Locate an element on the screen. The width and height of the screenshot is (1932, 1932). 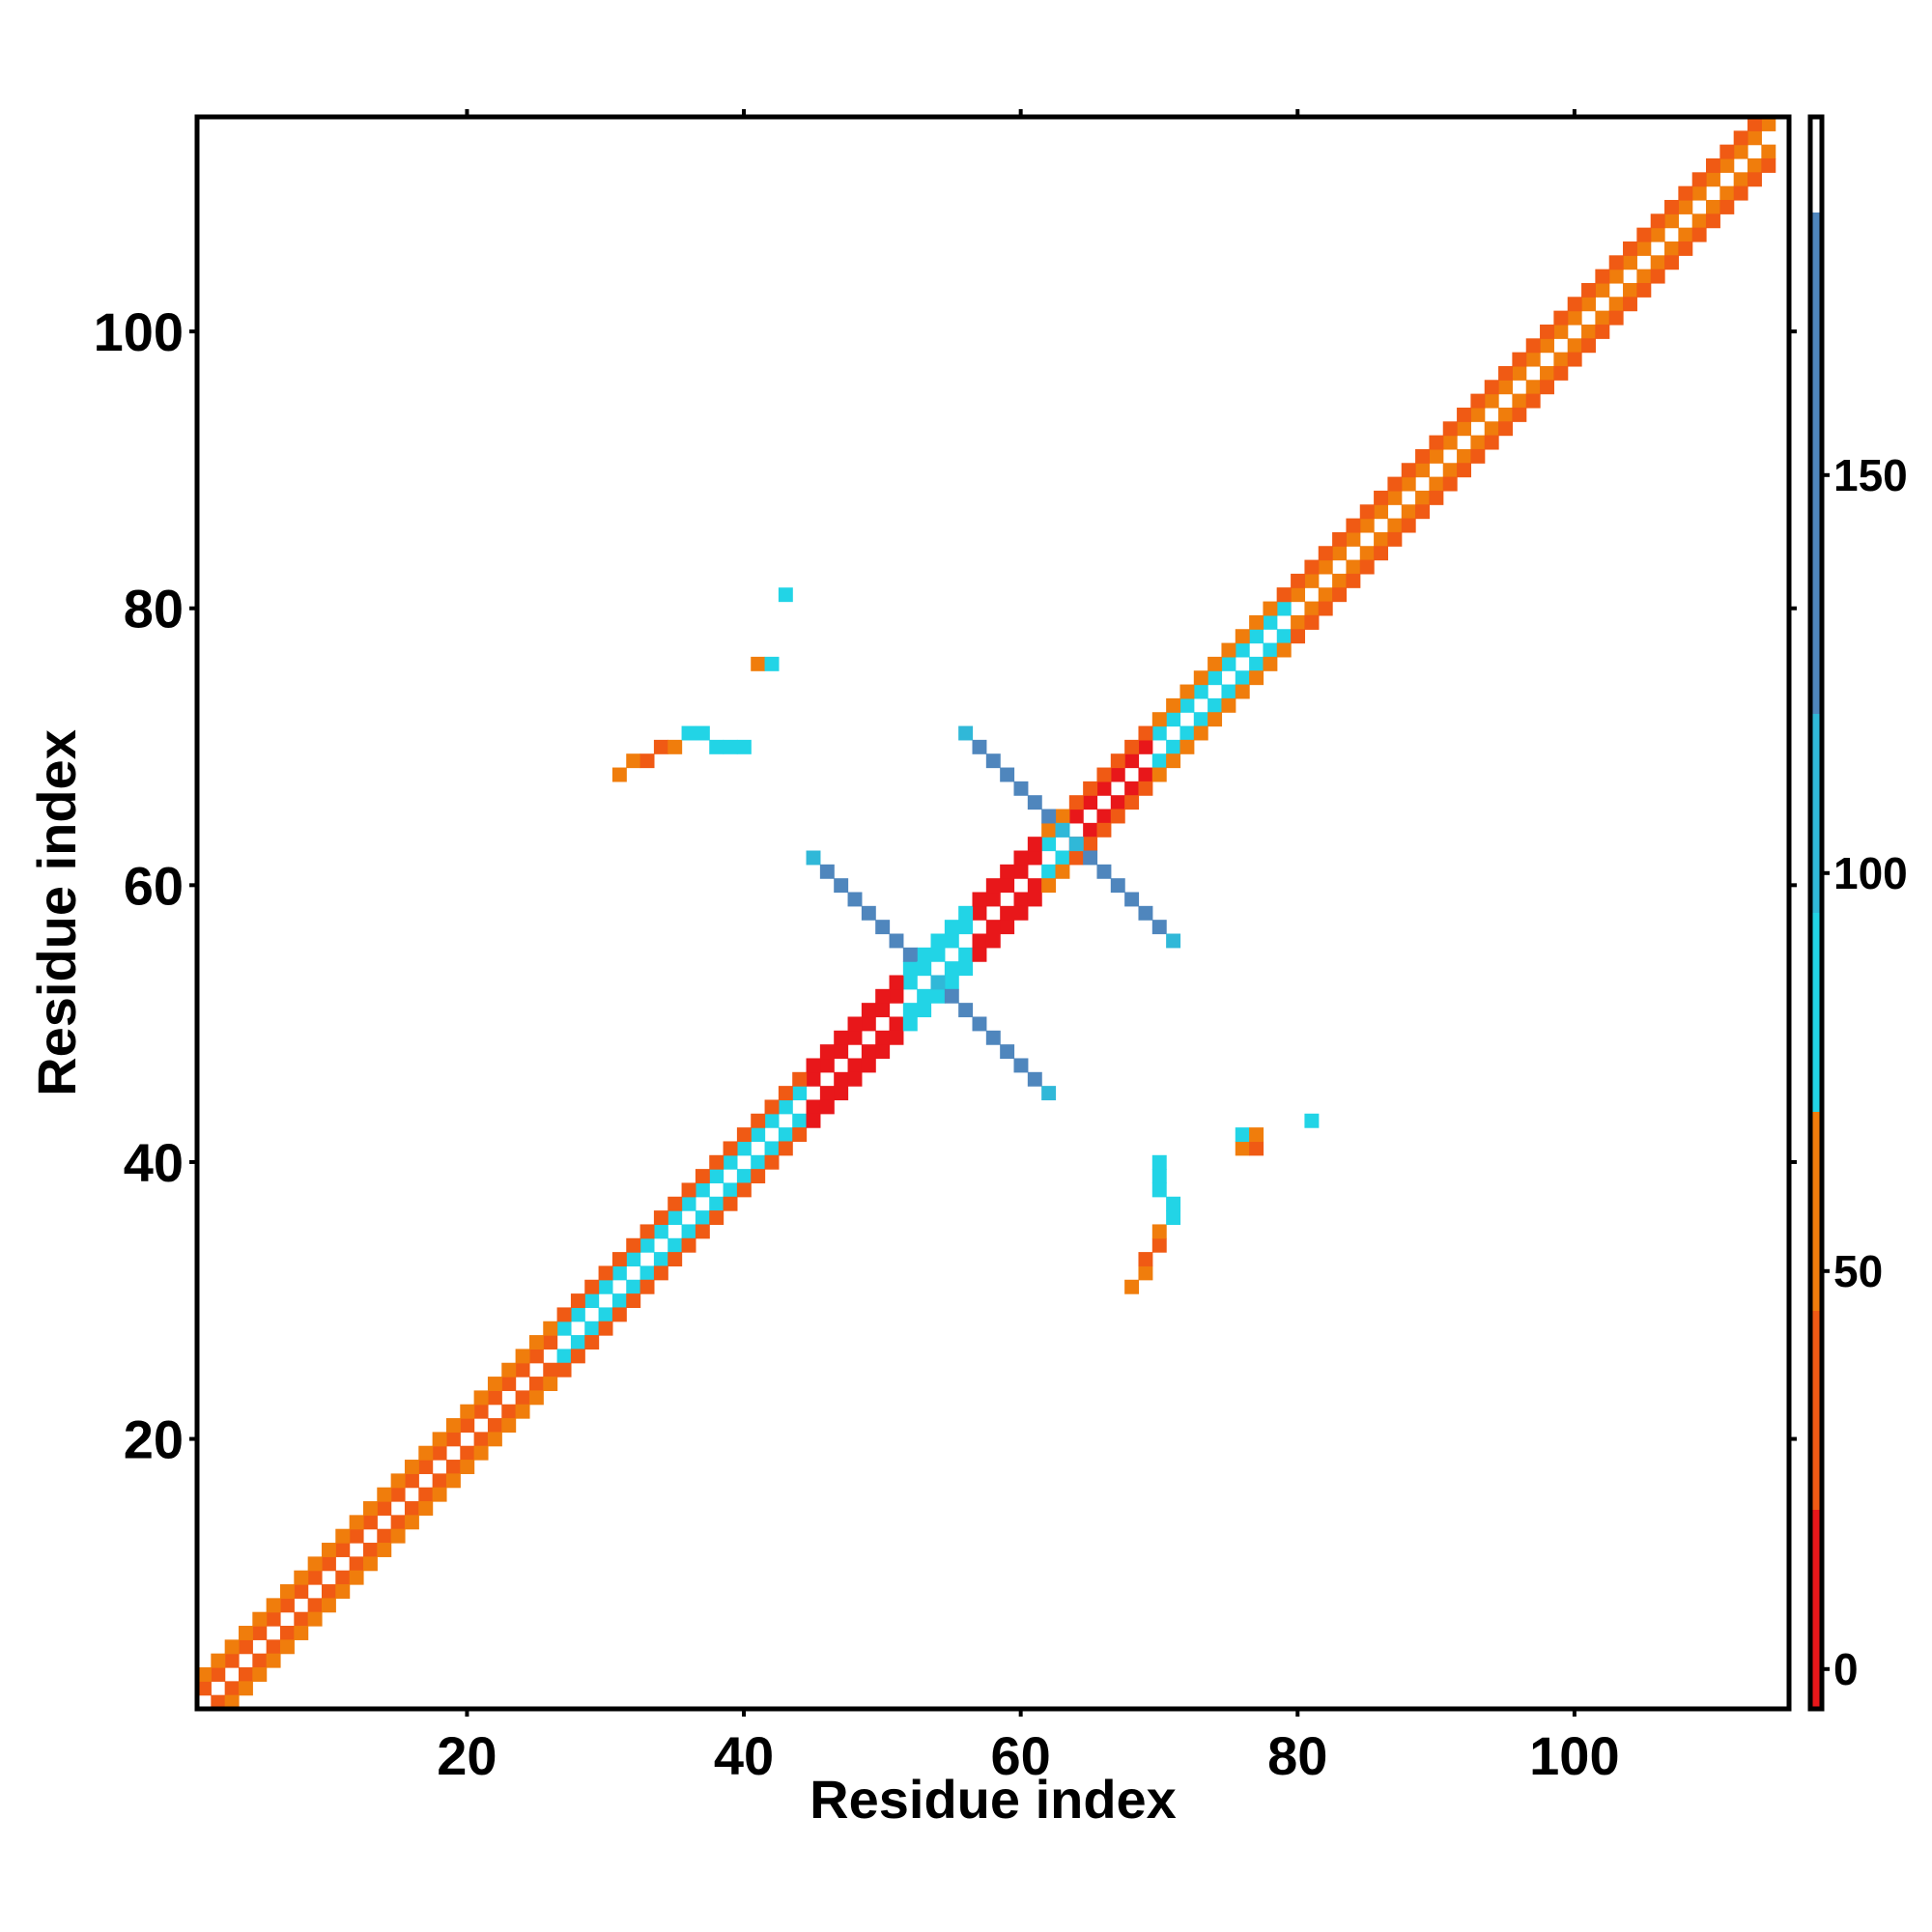
colorbar-ticks: 0 50 100 150 is located at coordinates (1865, 1072).